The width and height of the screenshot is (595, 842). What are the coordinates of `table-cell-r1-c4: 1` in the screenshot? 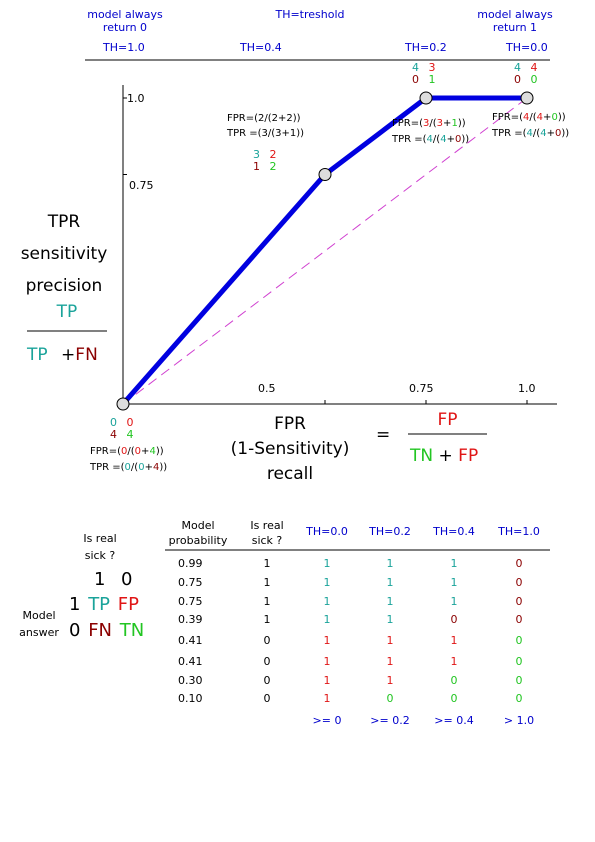 It's located at (454, 582).